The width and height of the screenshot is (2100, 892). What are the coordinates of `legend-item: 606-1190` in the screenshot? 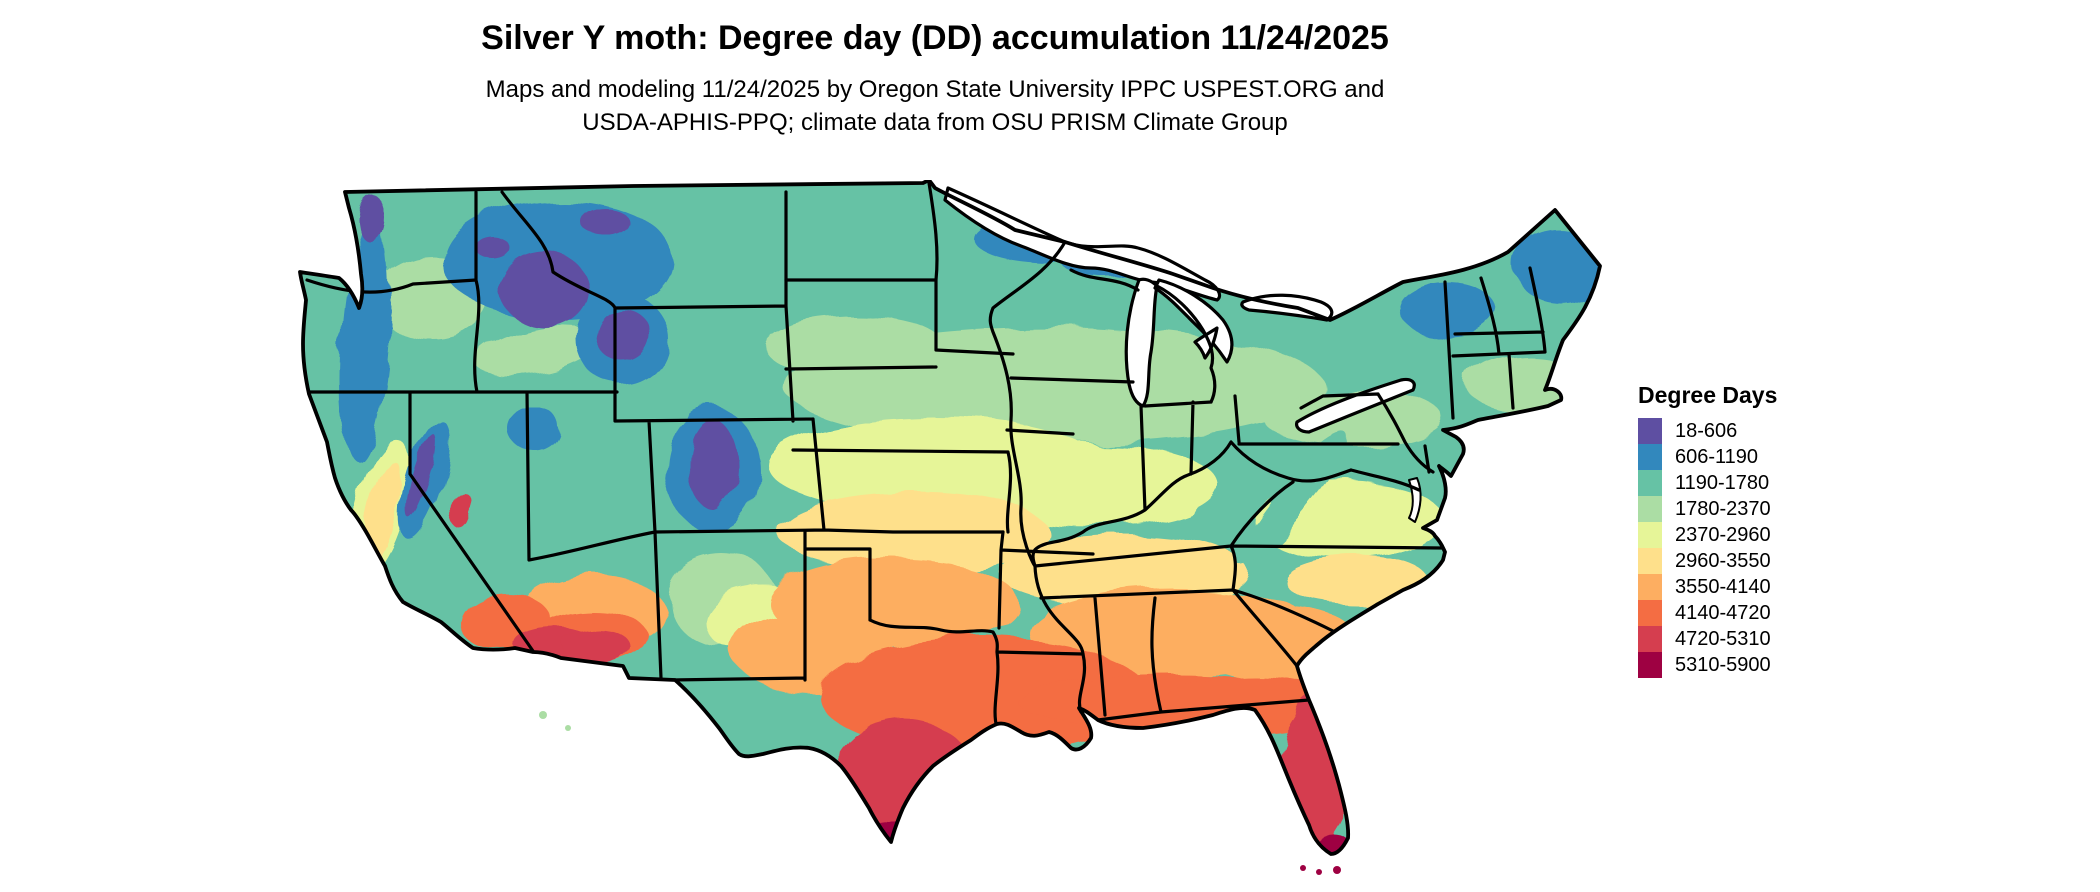 It's located at (1707, 457).